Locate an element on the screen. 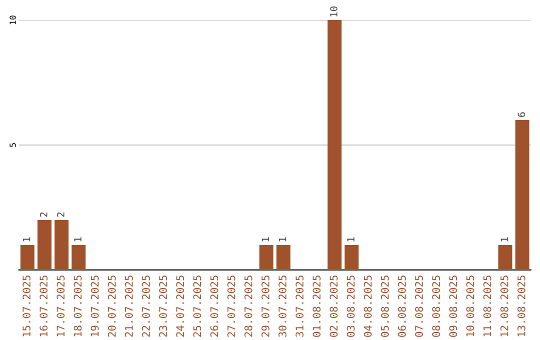  x-tick-label: 11.08.2025 is located at coordinates (487, 306).